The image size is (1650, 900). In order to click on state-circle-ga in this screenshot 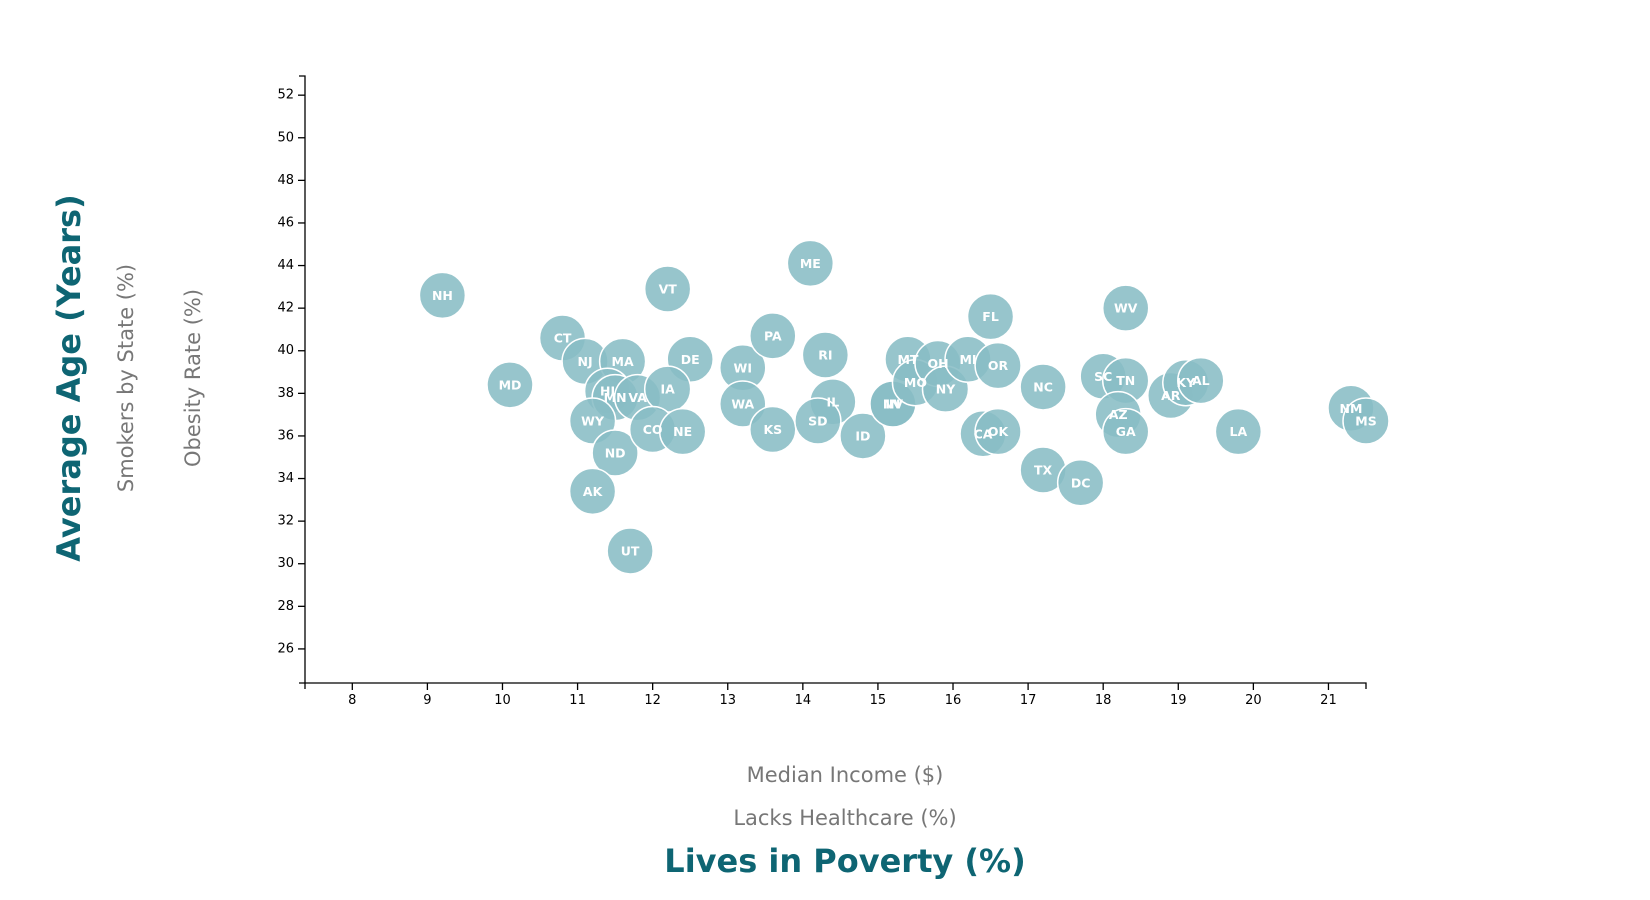, I will do `click(1125, 431)`.